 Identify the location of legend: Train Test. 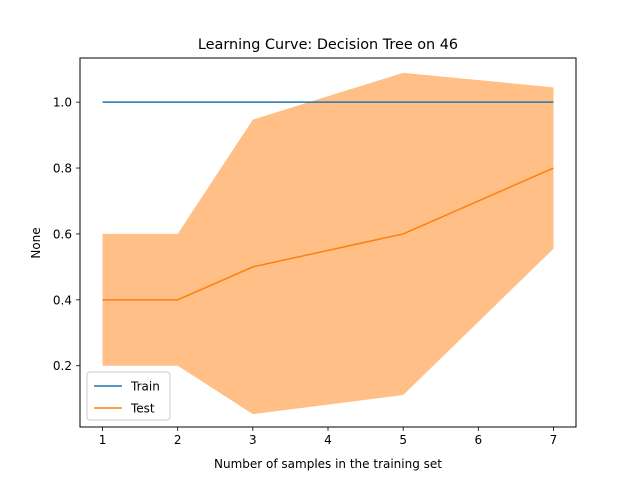
(128, 396).